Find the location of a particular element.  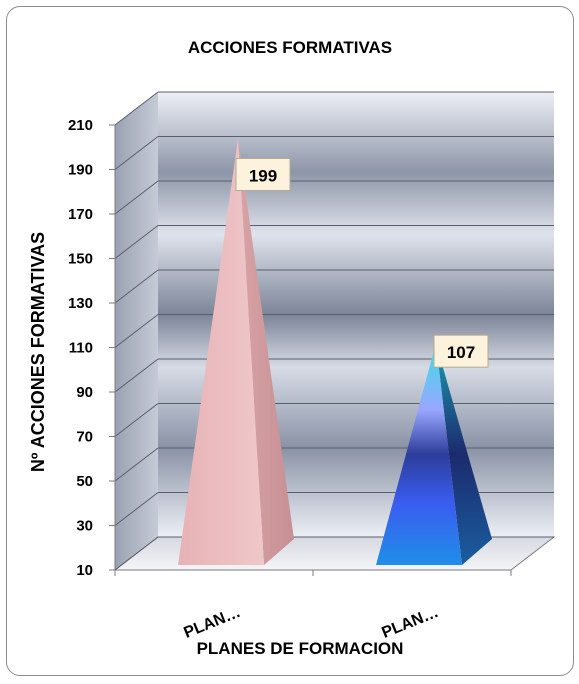

y-tick-label-7: 150 is located at coordinates (80, 259).